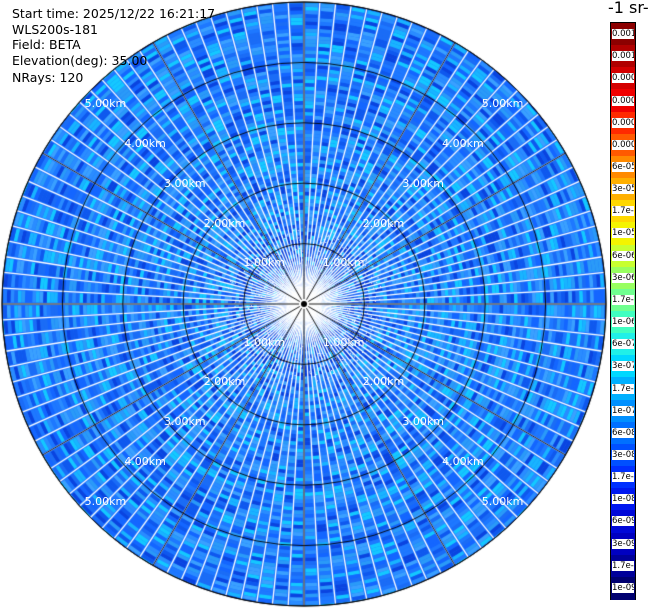  What do you see at coordinates (623, 388) in the screenshot?
I see `colorbar-tick-label: 1.7e-07` at bounding box center [623, 388].